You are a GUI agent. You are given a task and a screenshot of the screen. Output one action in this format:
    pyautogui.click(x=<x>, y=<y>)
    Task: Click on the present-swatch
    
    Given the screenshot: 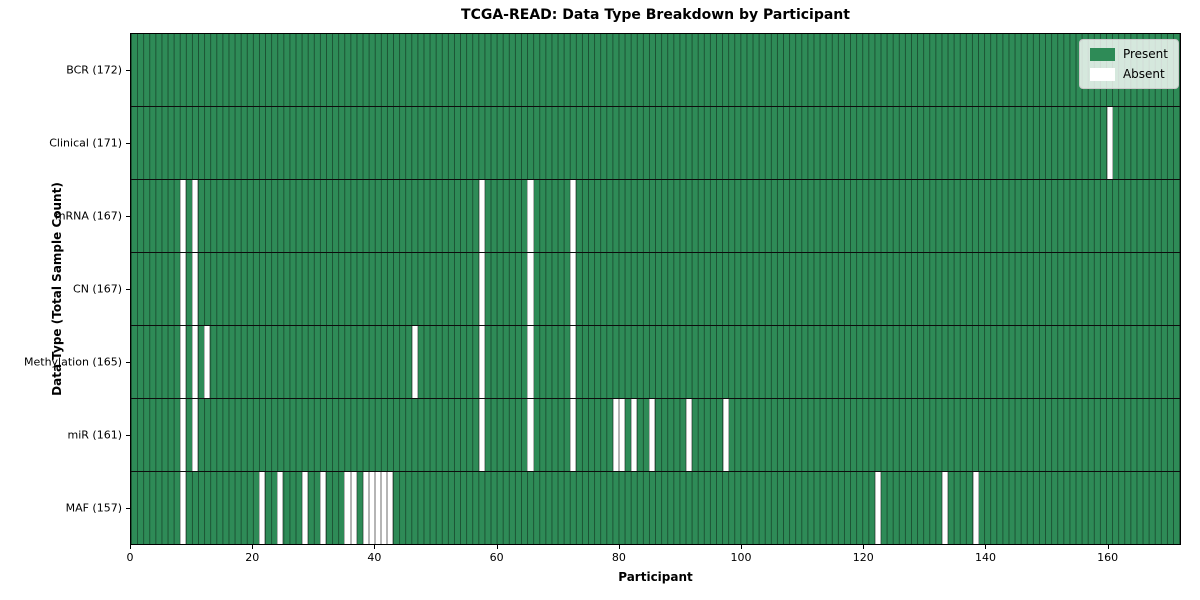 What is the action you would take?
    pyautogui.click(x=1102, y=54)
    